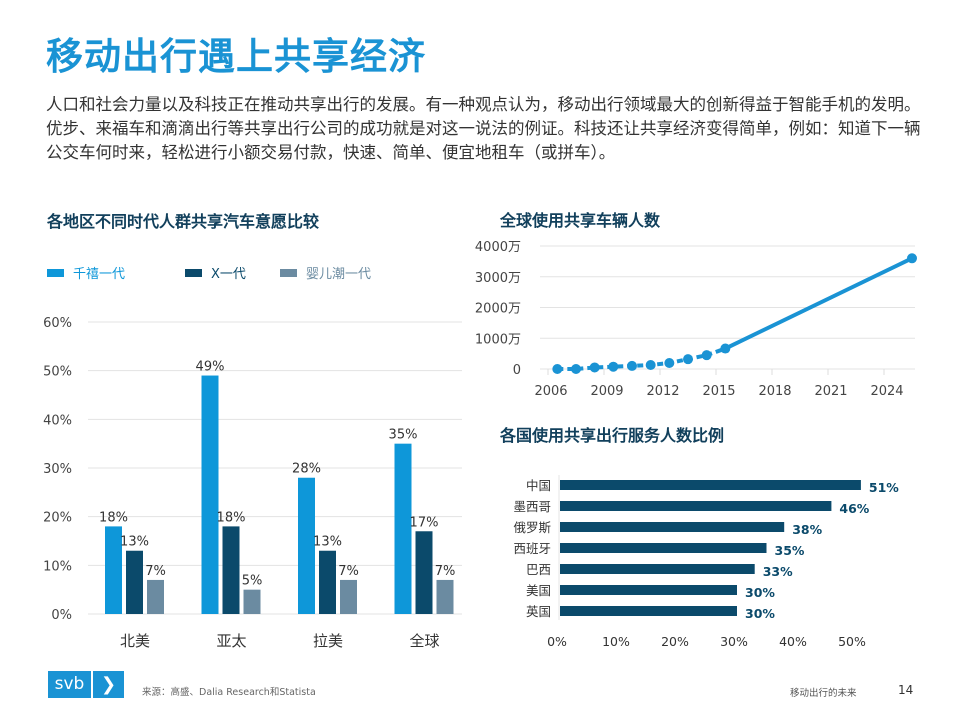 The width and height of the screenshot is (960, 720). Describe the element at coordinates (612, 435) in the screenshot. I see `country-chart-title: 各国使用共享出行服务人数比例` at that location.